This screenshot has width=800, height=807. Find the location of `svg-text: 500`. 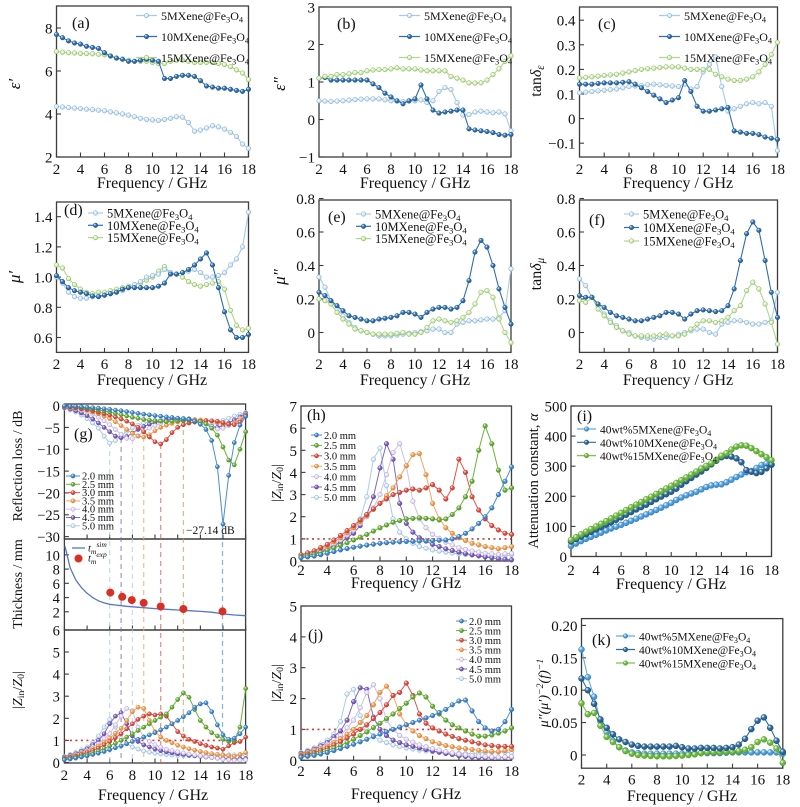

svg-text: 500 is located at coordinates (556, 408).